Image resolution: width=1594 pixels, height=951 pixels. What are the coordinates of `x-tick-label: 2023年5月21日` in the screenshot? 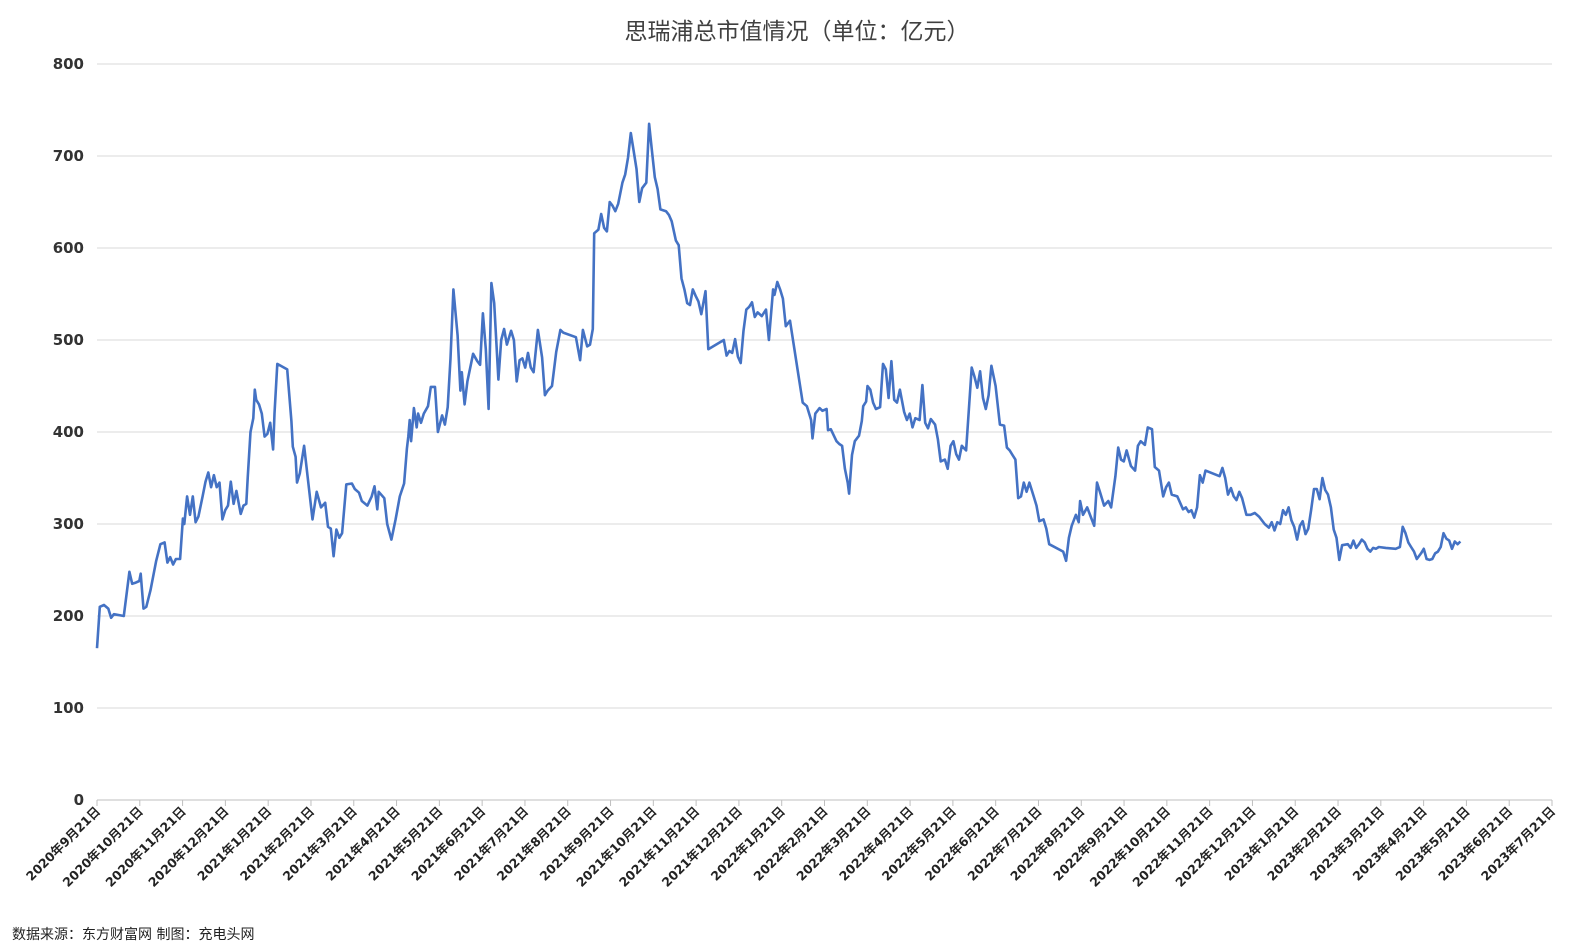 It's located at (1432, 844).